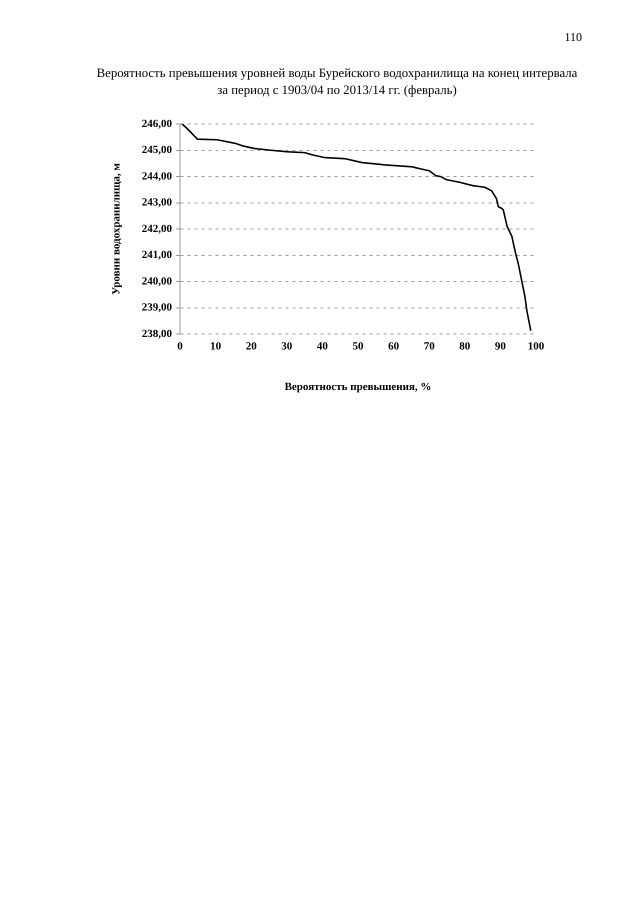  I want to click on x-tick-label: 70, so click(430, 346).